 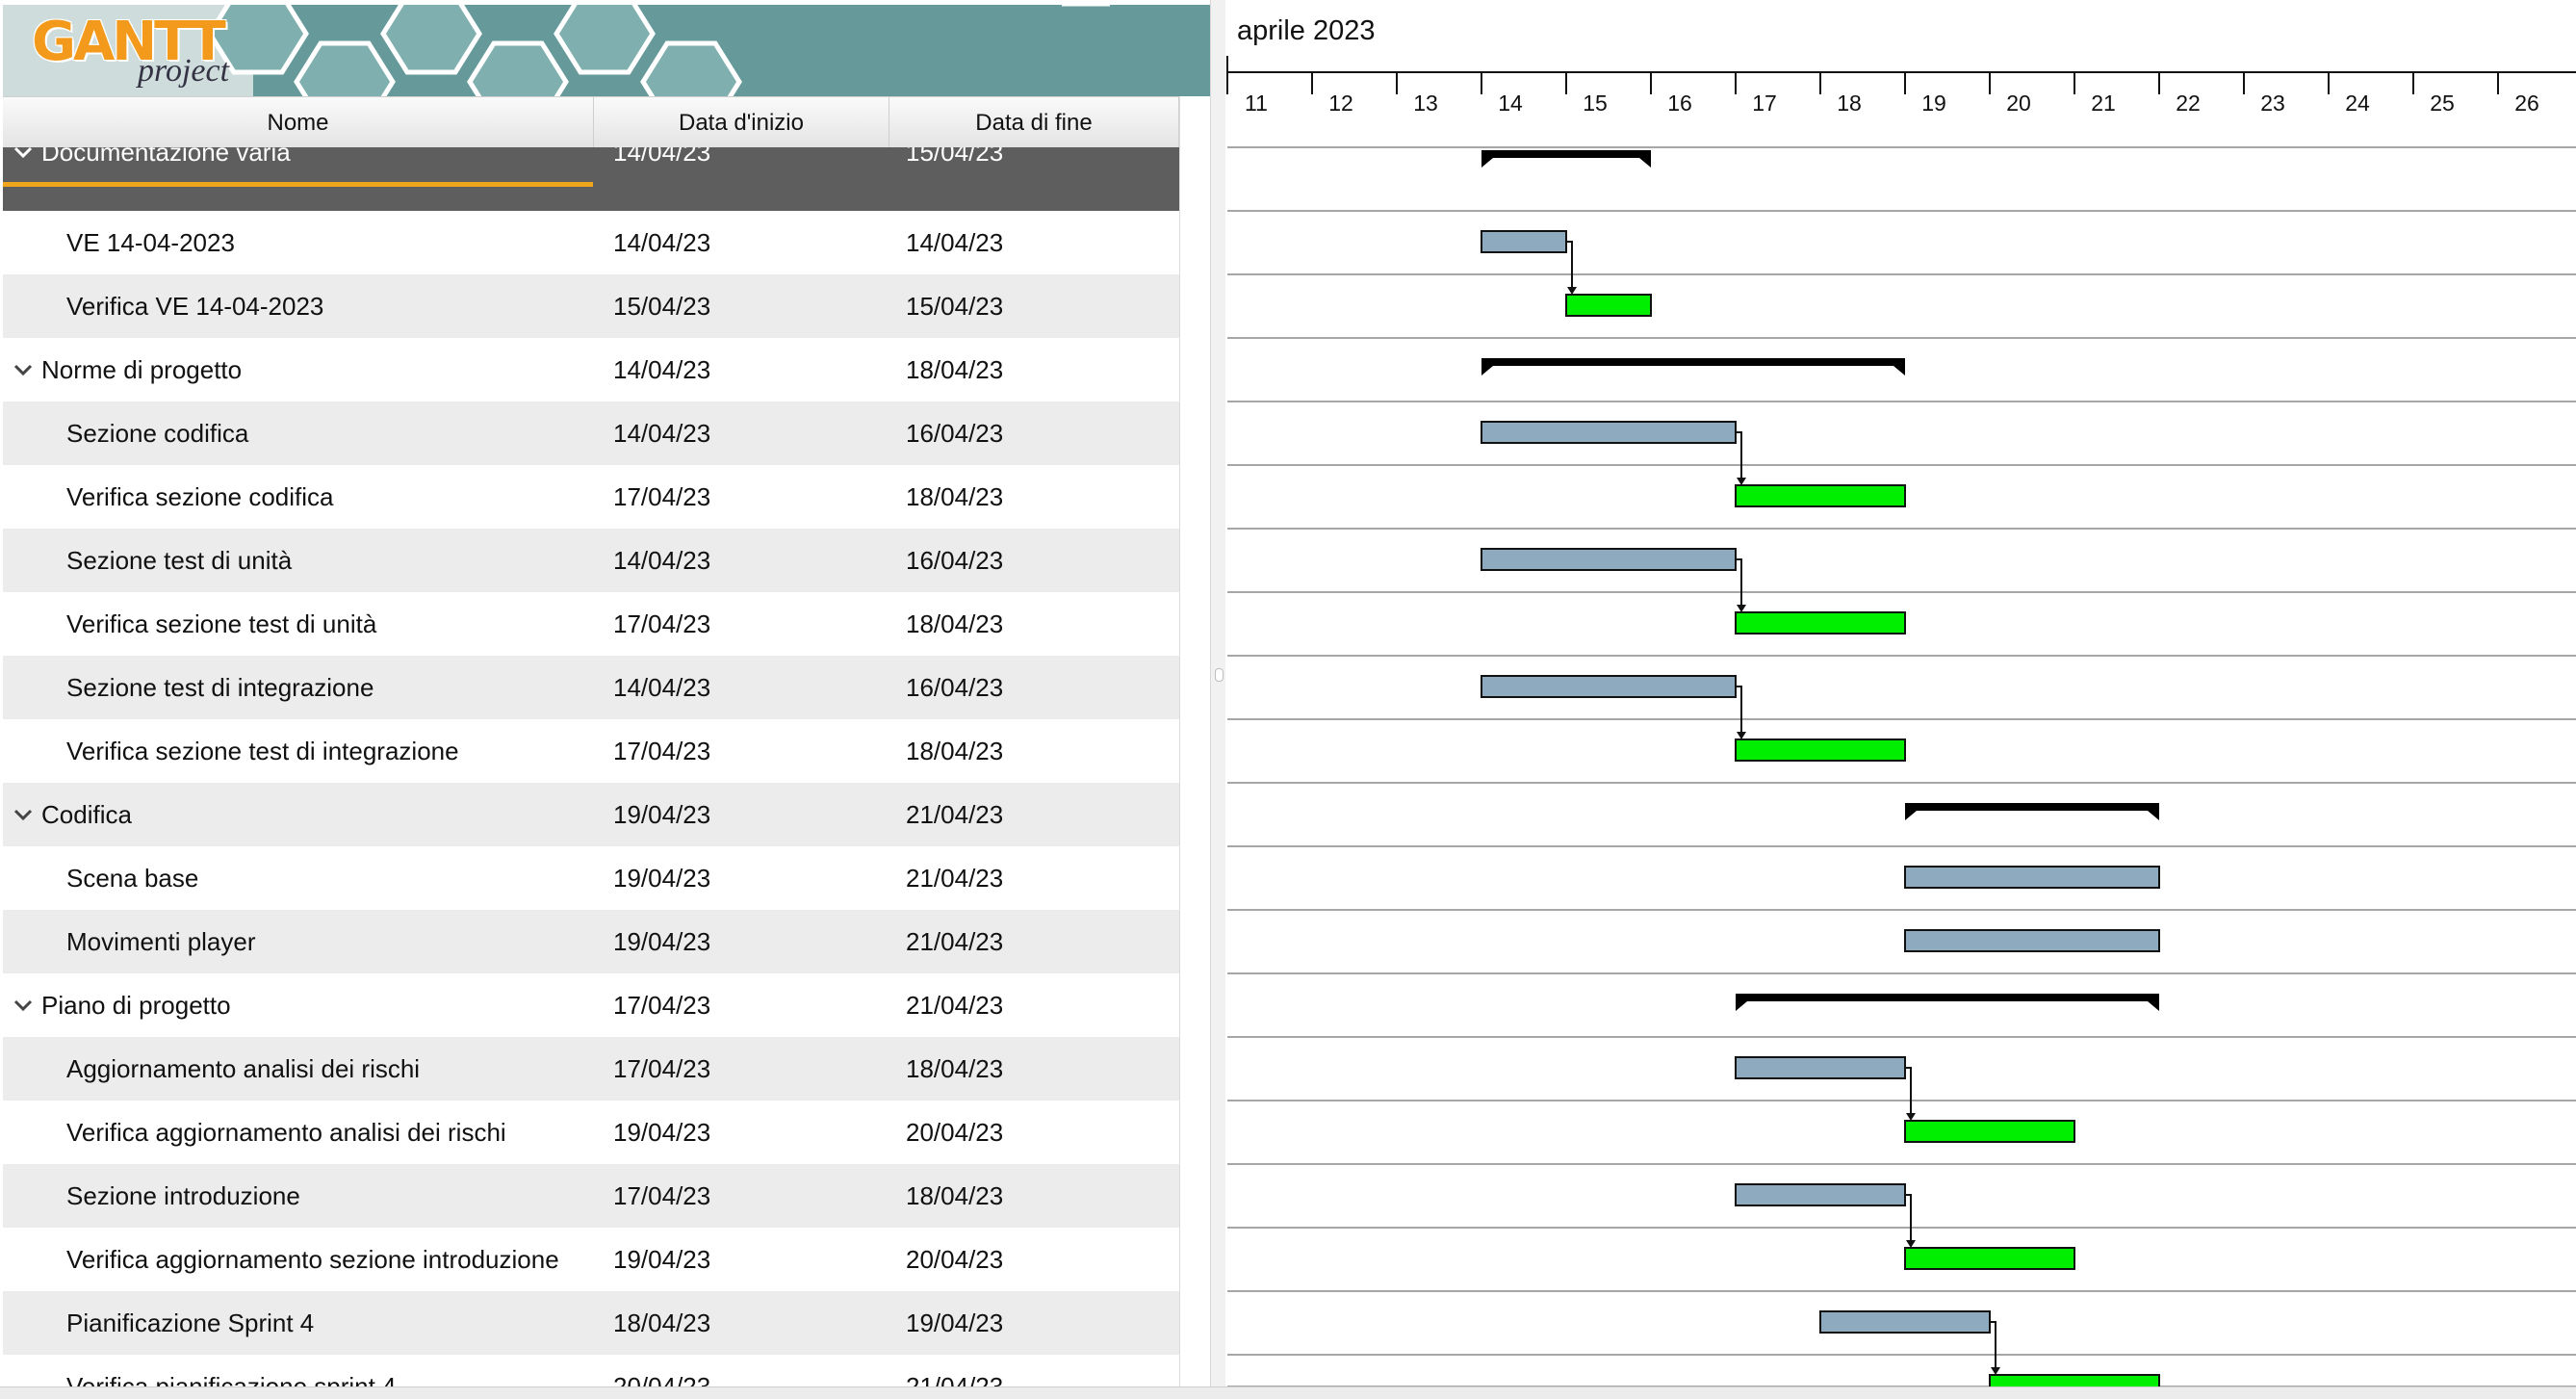 I want to click on day-tick-label: 16, so click(x=1680, y=104).